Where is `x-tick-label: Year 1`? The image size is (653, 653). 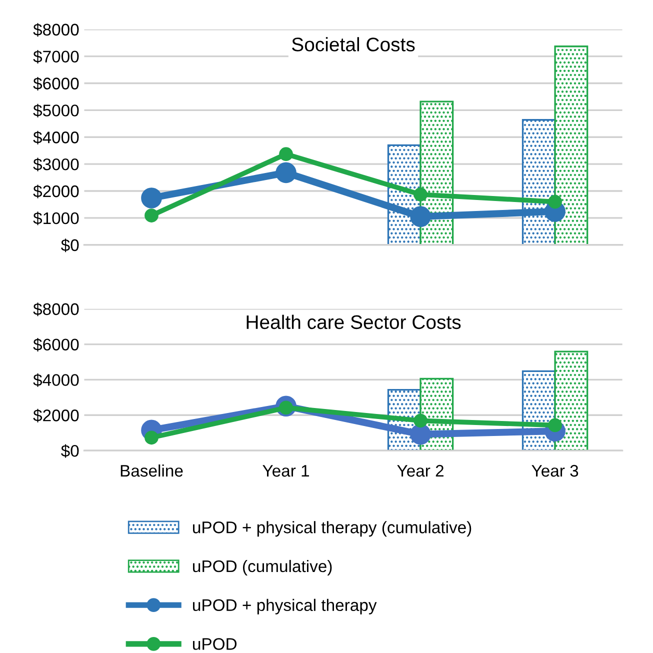 x-tick-label: Year 1 is located at coordinates (285, 471).